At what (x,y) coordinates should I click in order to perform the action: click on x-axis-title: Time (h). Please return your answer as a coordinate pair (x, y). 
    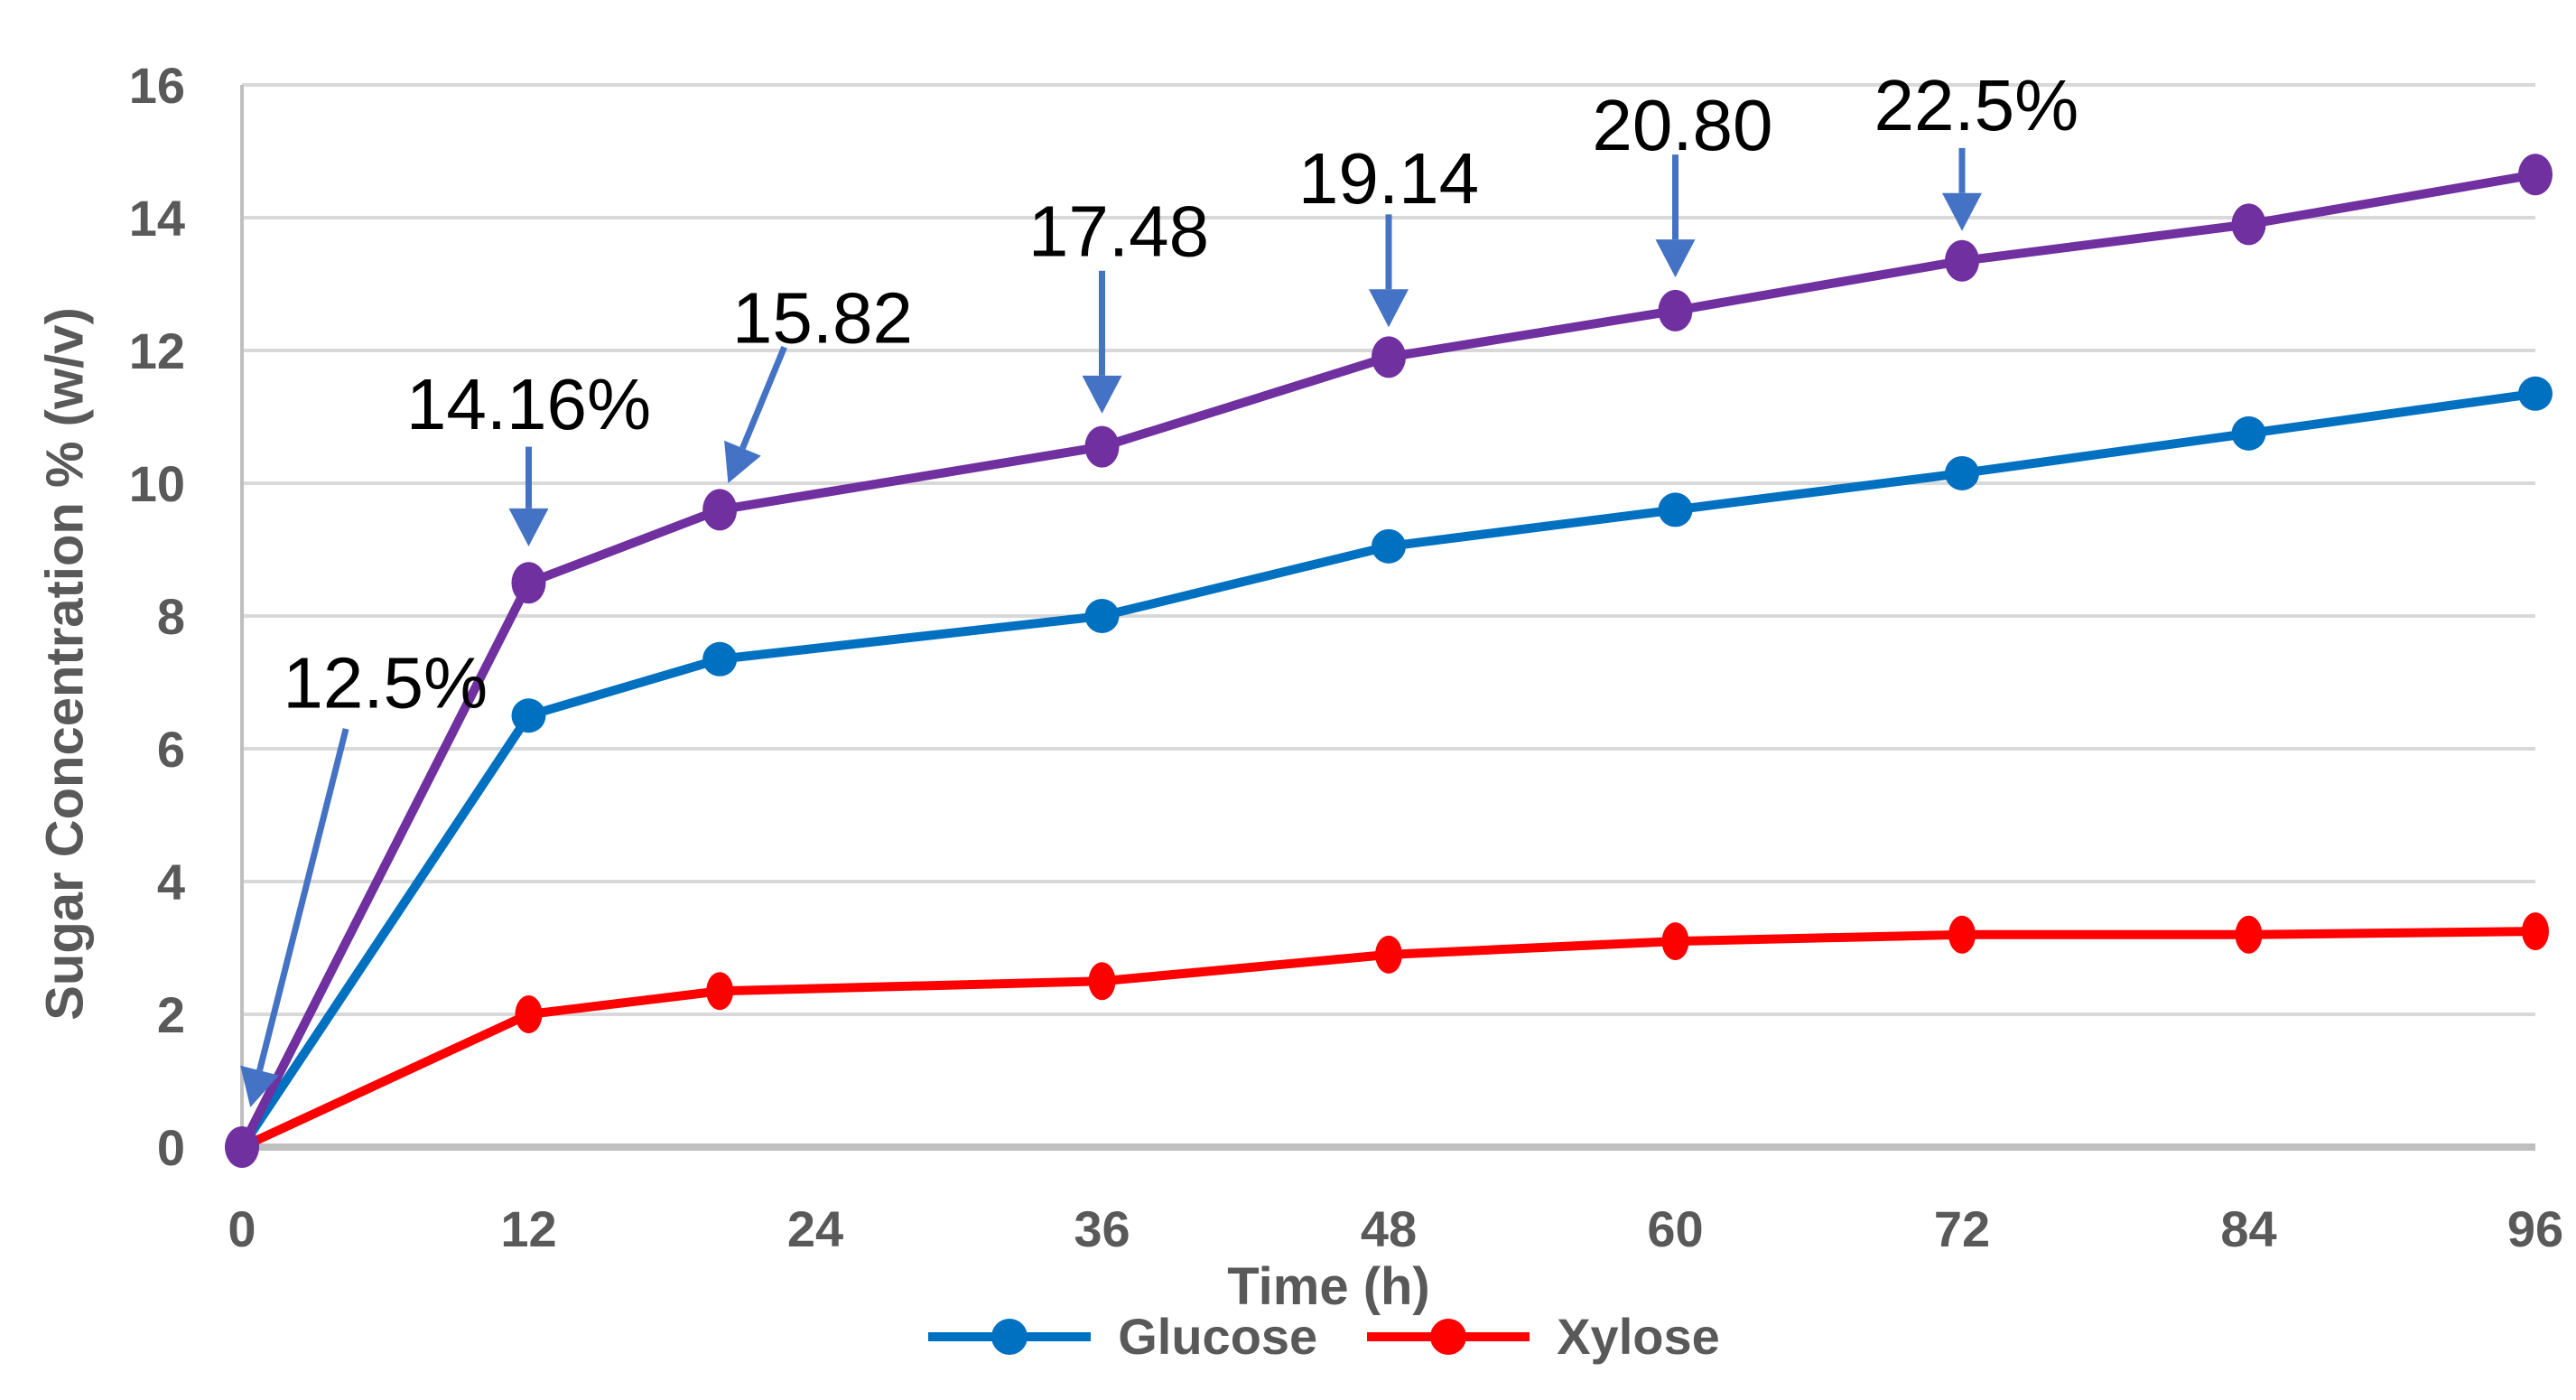
    Looking at the image, I should click on (1328, 1286).